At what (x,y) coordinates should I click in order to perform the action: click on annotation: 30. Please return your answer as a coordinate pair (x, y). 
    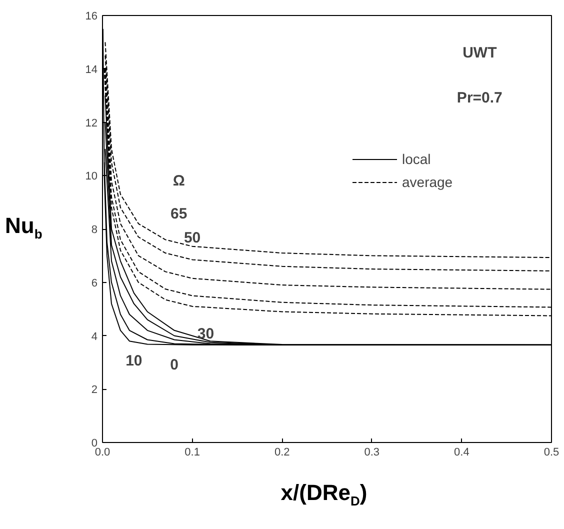
    Looking at the image, I should click on (205, 334).